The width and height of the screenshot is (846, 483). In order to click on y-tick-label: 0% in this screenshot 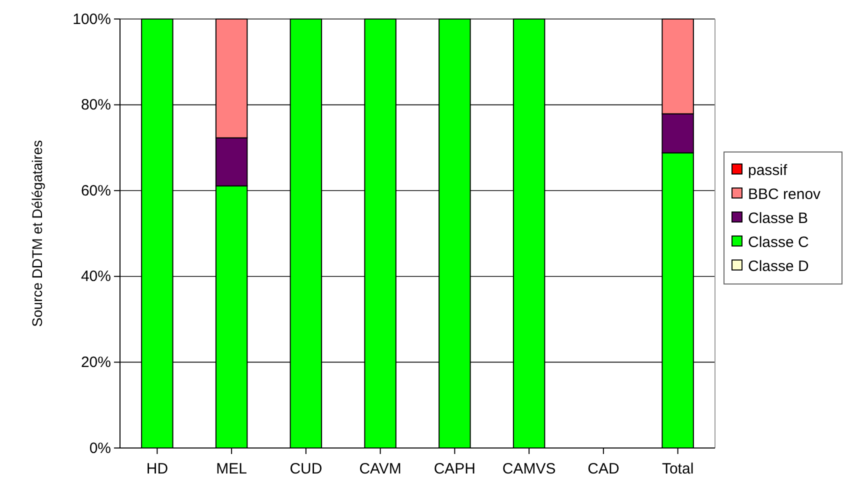, I will do `click(100, 448)`.